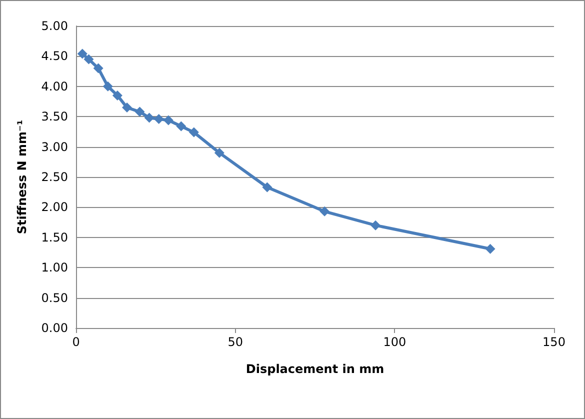 This screenshot has height=419, width=585. What do you see at coordinates (54, 237) in the screenshot?
I see `y-tick-label: 1.50` at bounding box center [54, 237].